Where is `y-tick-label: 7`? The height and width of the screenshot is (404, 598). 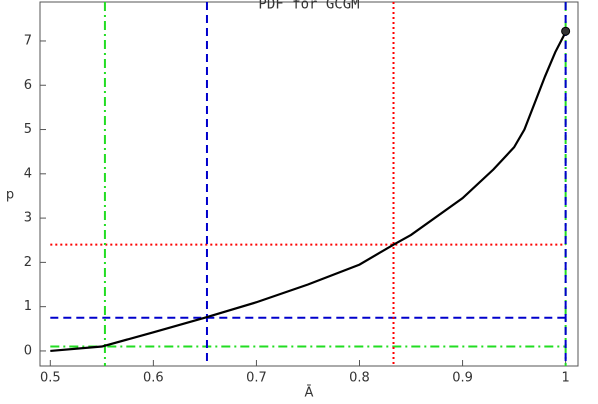
y-tick-label: 7 is located at coordinates (28, 40).